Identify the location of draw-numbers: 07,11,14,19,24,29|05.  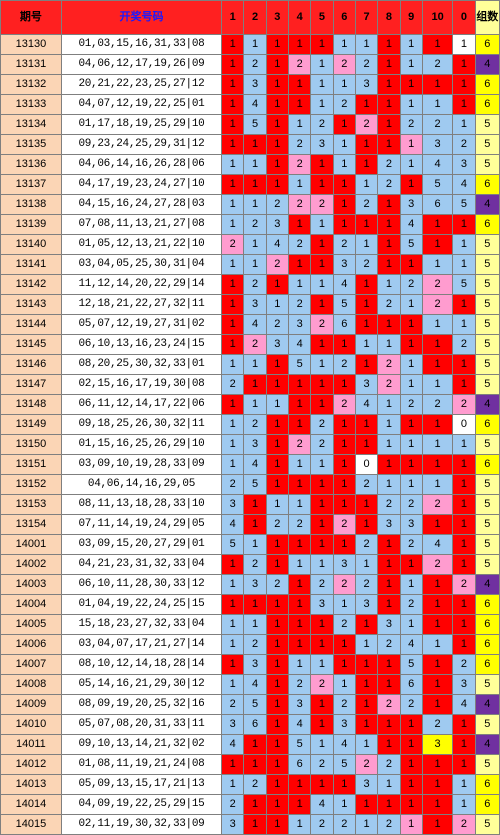
(141, 524).